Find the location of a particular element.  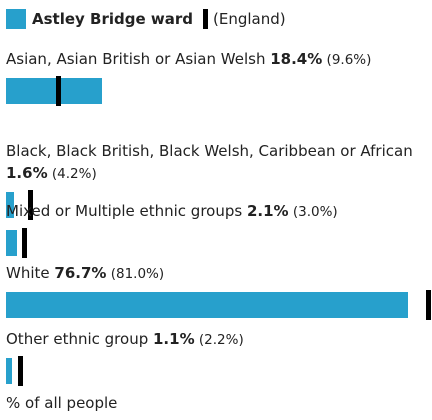

legend: Astley Bridge ward (England) is located at coordinates (146, 19).